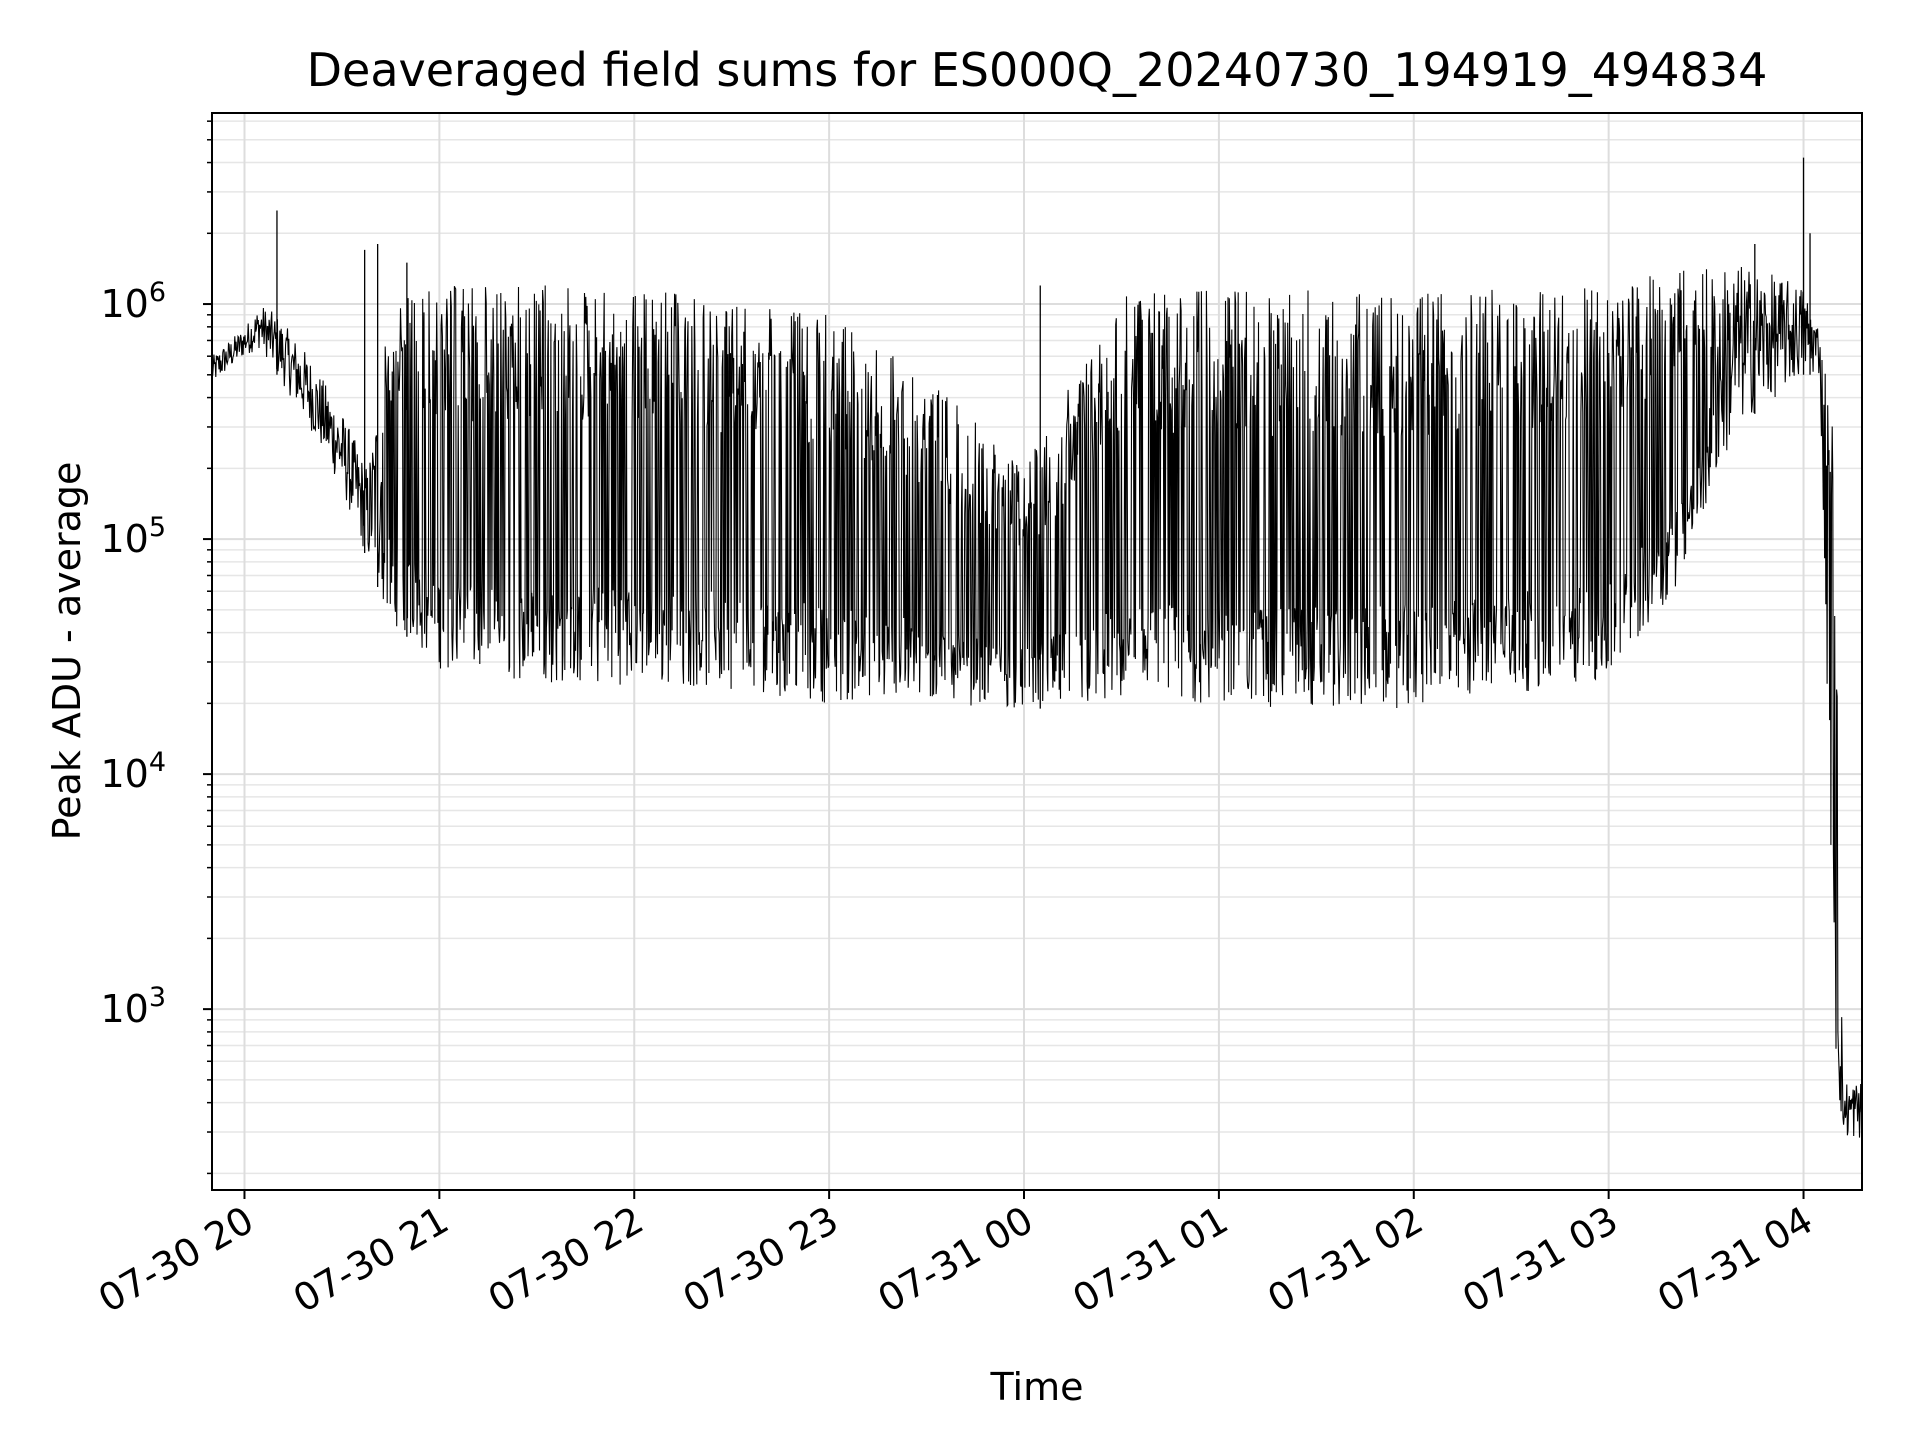 This screenshot has width=1920, height=1440. I want to click on y-tick-label: 106, so click(133, 301).